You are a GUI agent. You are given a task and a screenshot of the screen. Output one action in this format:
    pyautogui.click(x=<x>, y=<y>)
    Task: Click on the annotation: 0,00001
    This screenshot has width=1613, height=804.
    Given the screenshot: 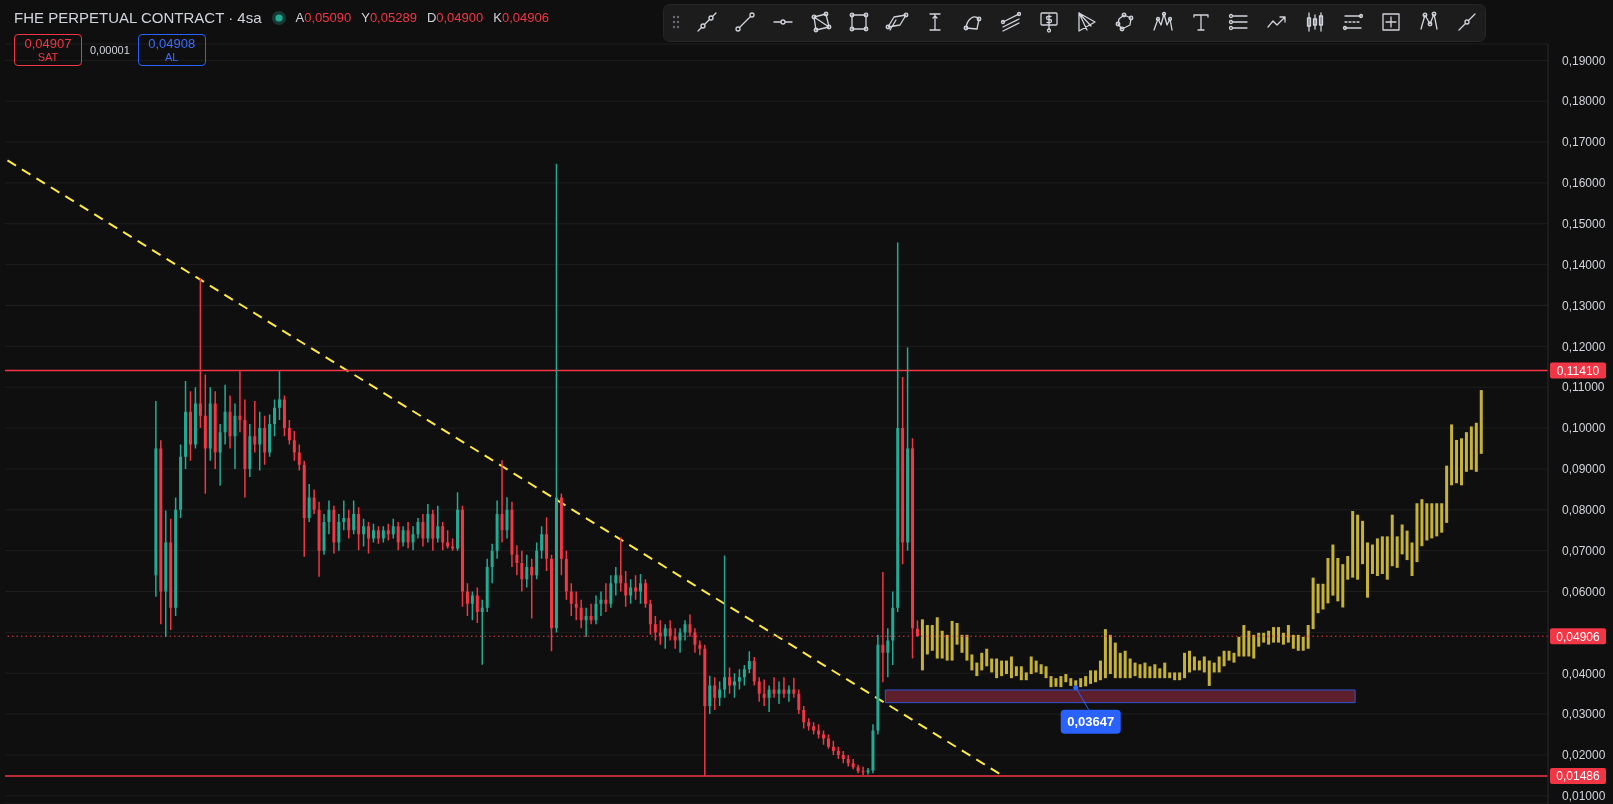 What is the action you would take?
    pyautogui.click(x=110, y=50)
    